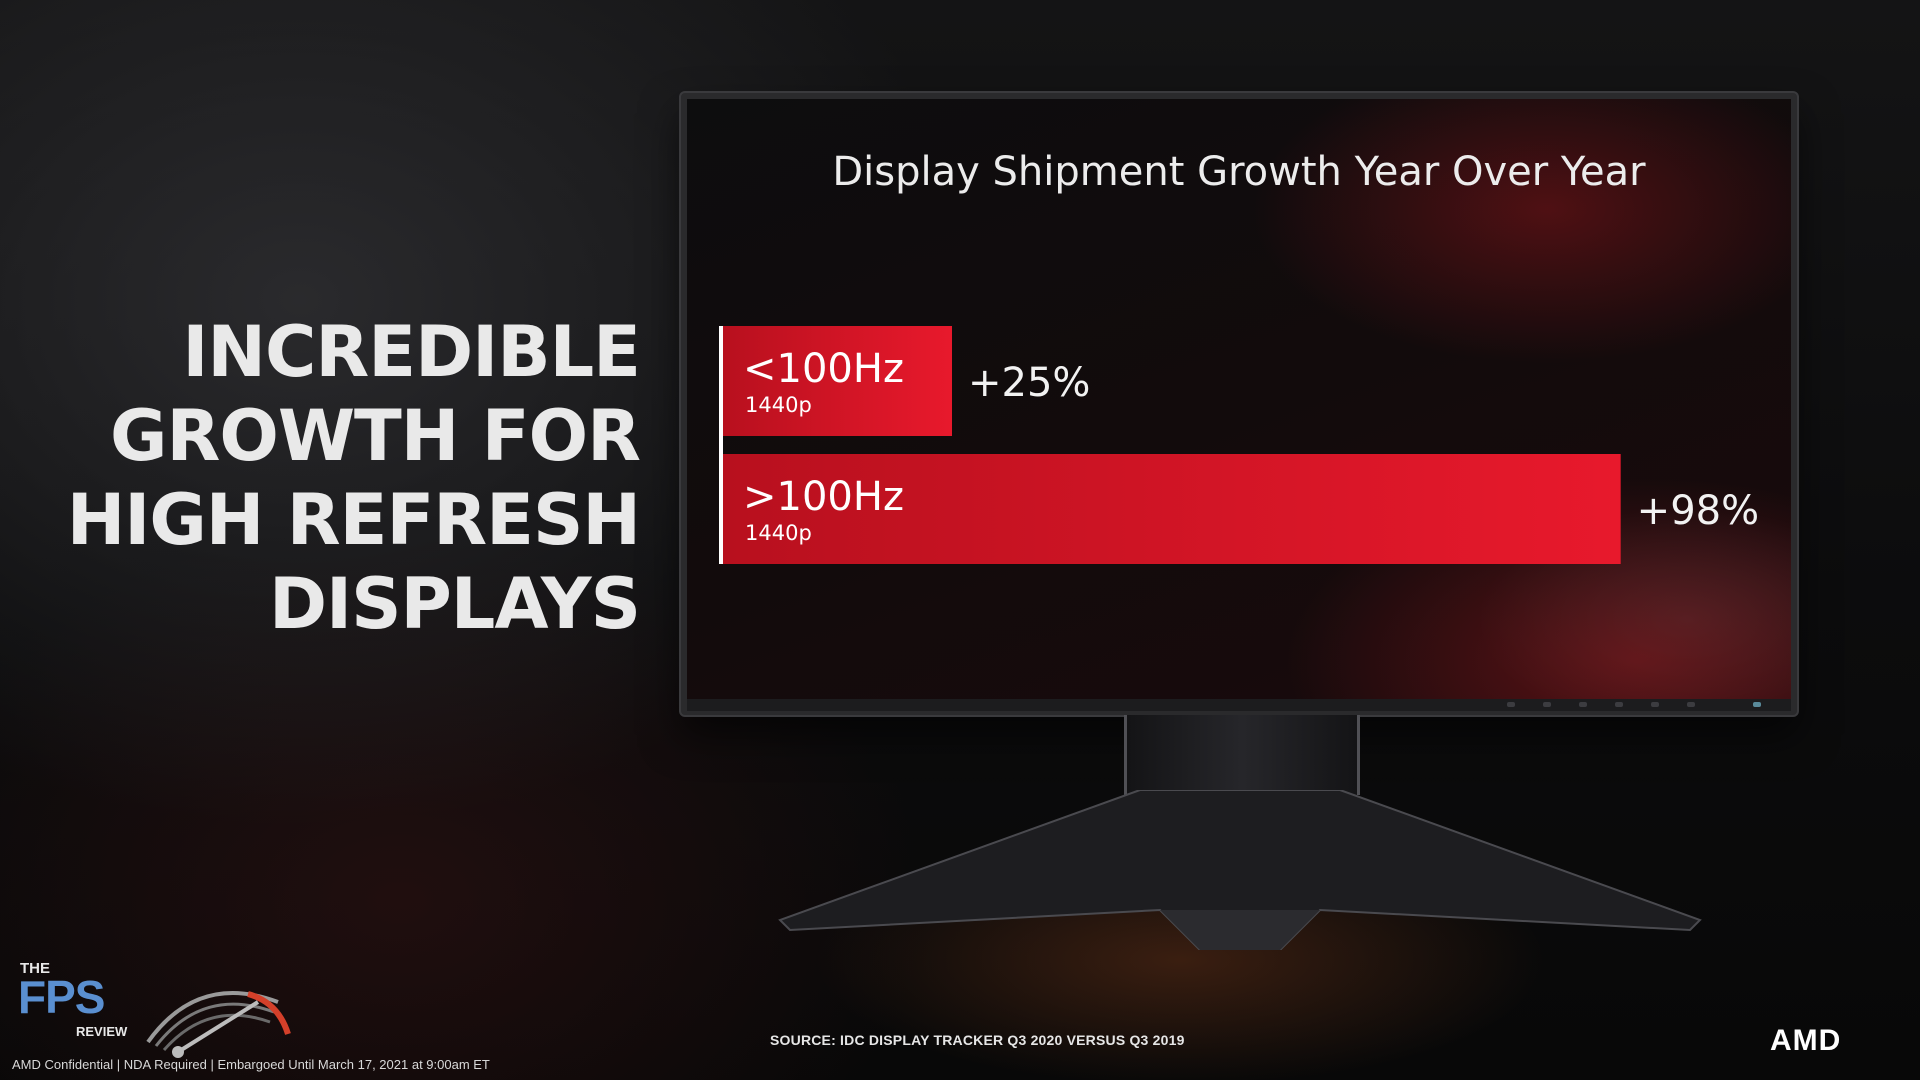 The width and height of the screenshot is (1920, 1080). What do you see at coordinates (823, 497) in the screenshot?
I see `bar-category-label: >100Hz` at bounding box center [823, 497].